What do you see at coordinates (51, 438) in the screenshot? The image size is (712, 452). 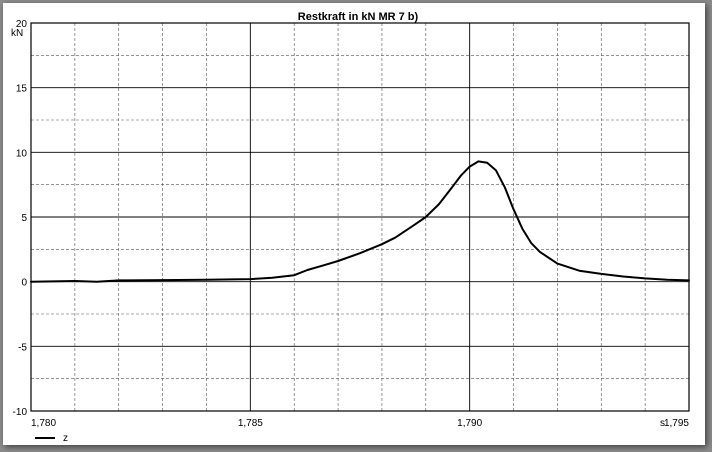 I see `legend: z` at bounding box center [51, 438].